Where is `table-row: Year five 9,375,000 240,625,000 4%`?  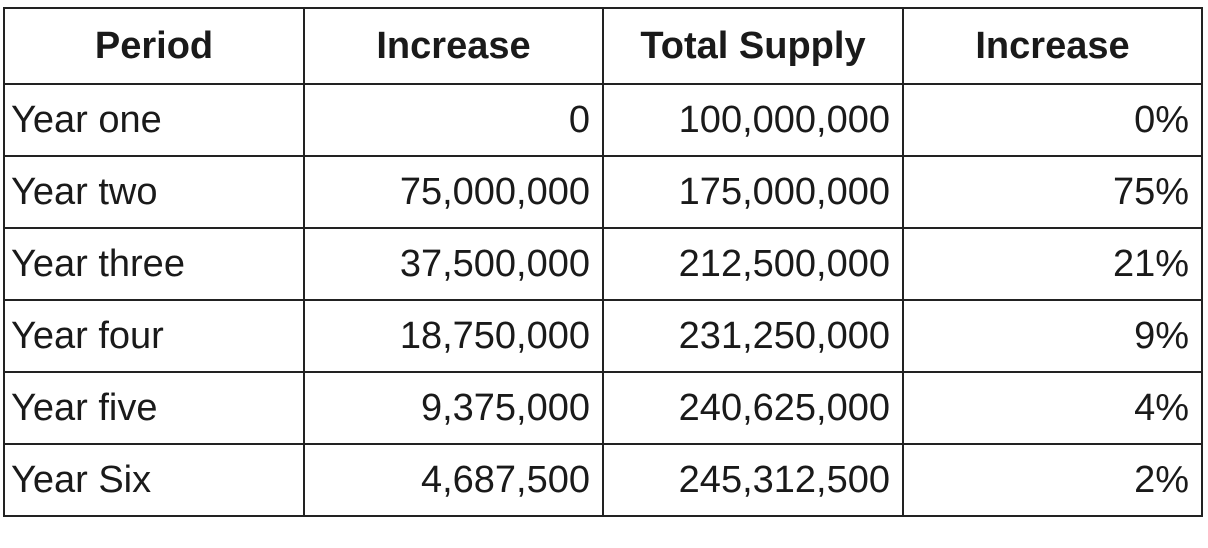 table-row: Year five 9,375,000 240,625,000 4% is located at coordinates (603, 408).